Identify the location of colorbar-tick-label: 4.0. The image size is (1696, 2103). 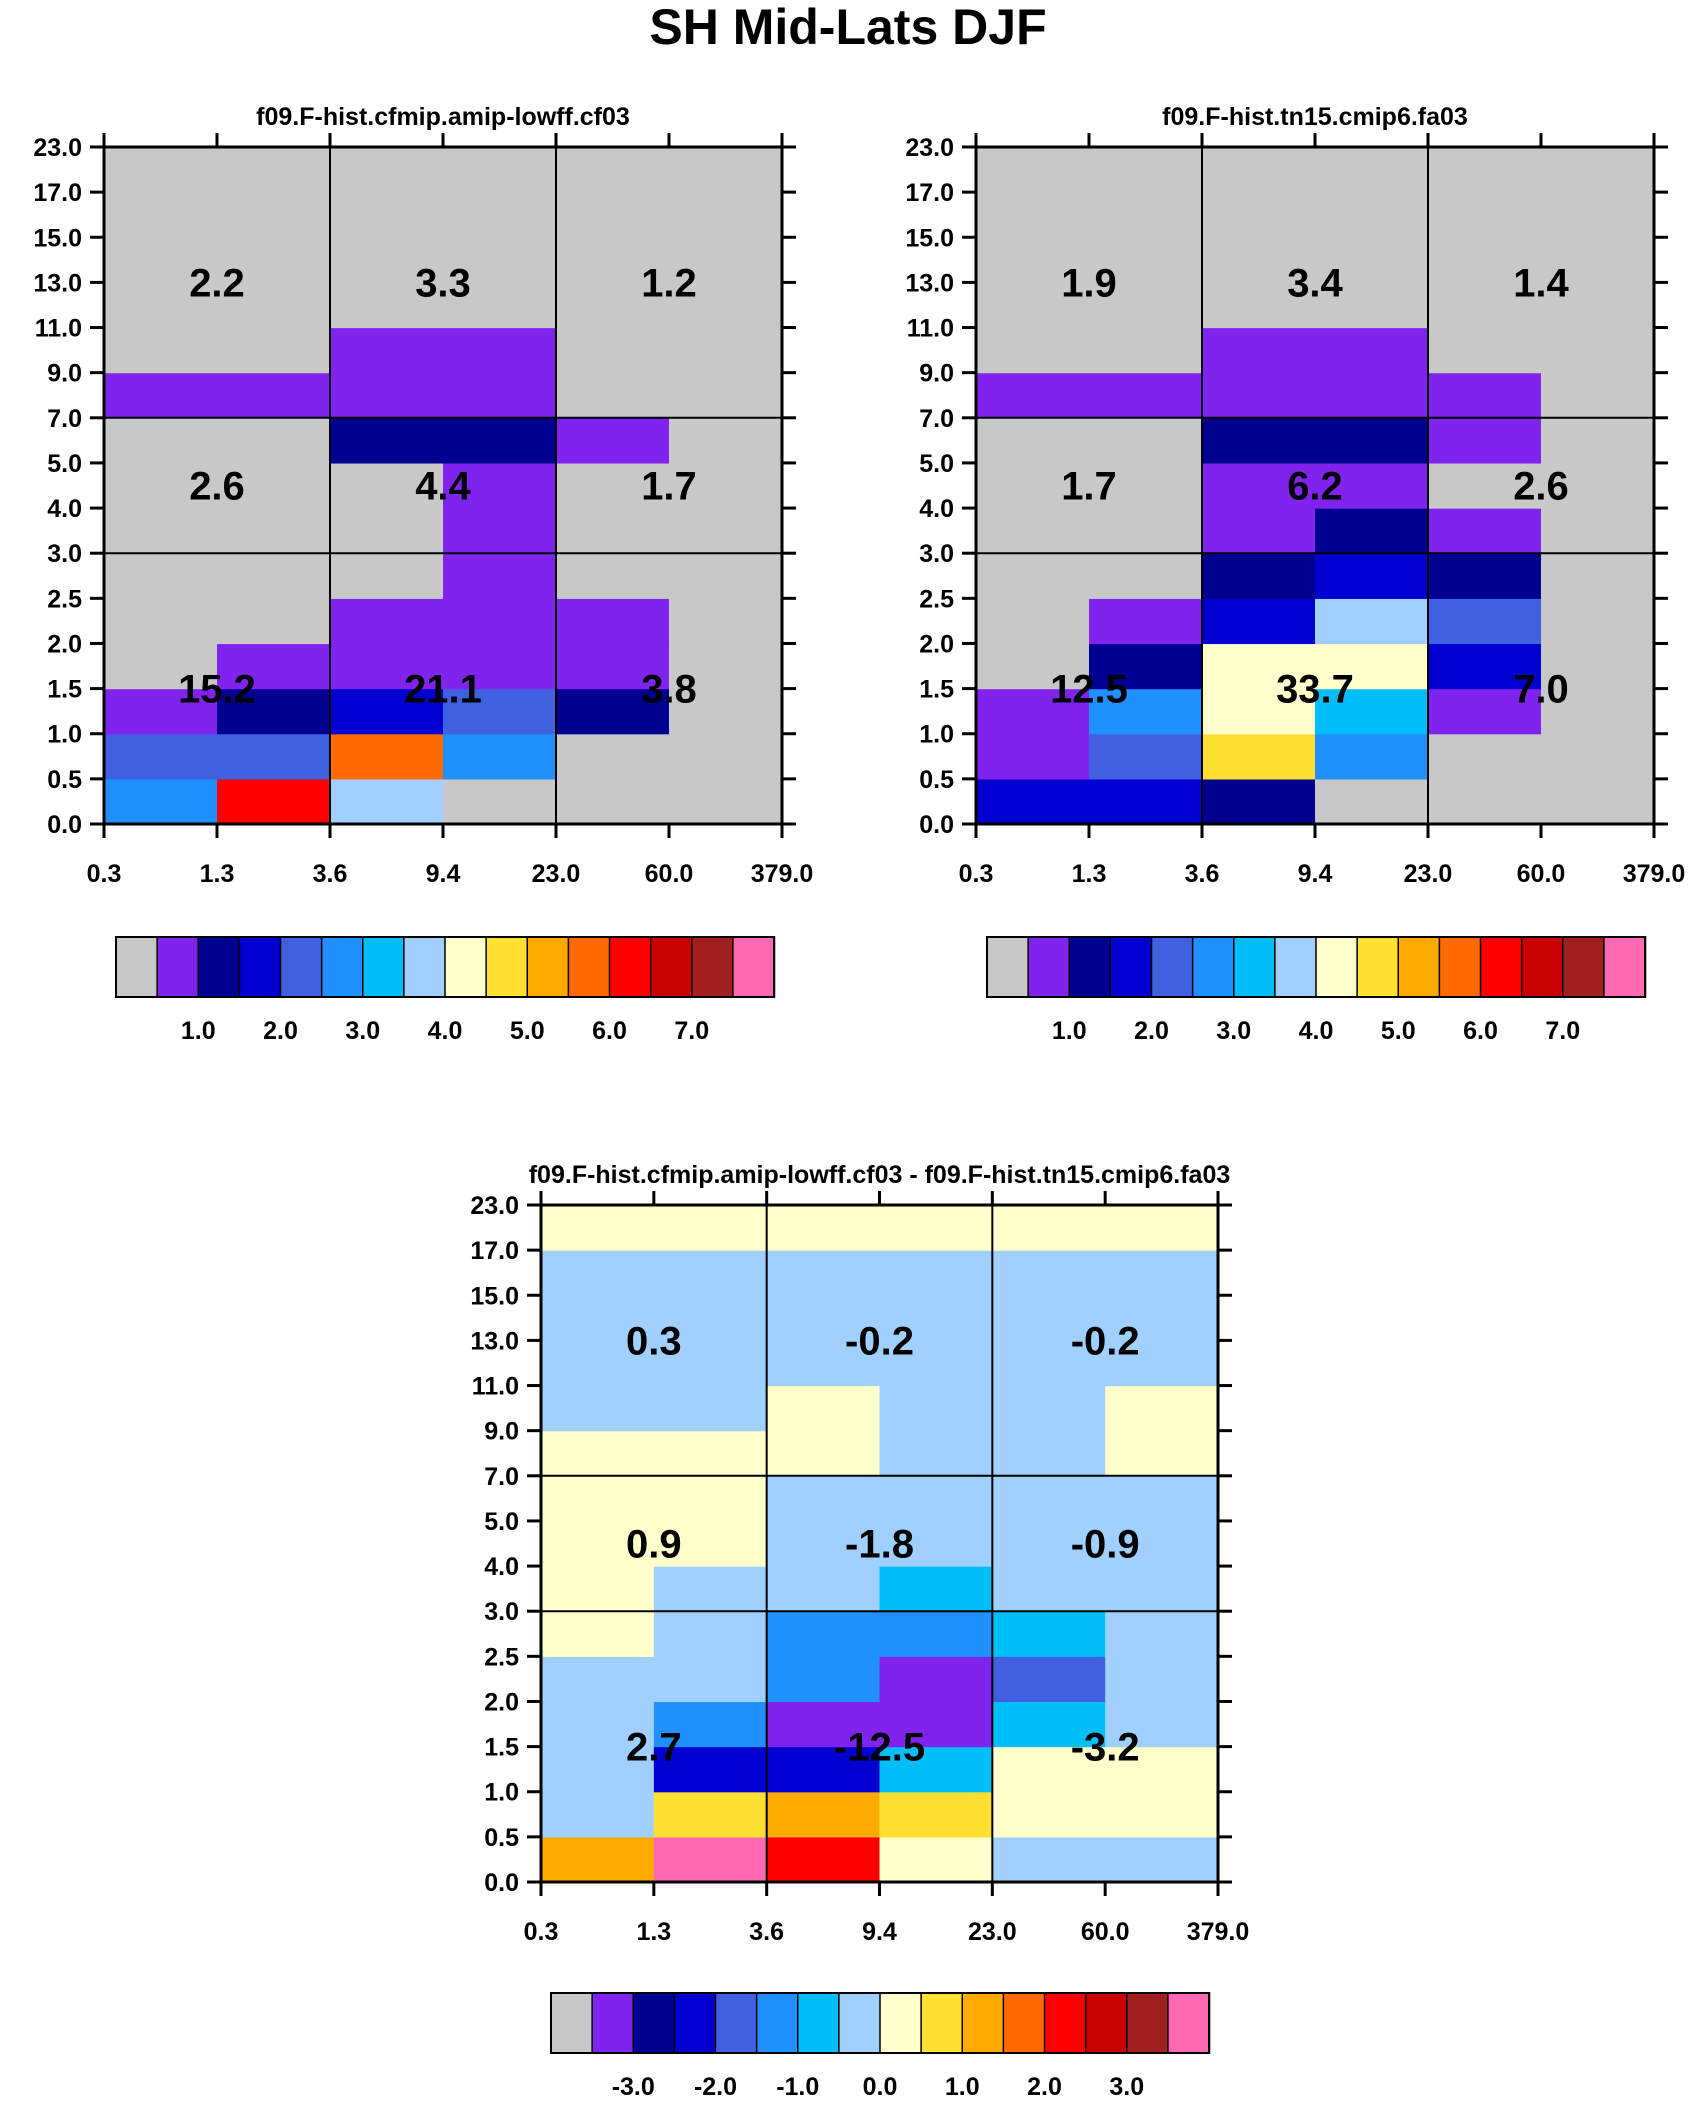
(445, 1031).